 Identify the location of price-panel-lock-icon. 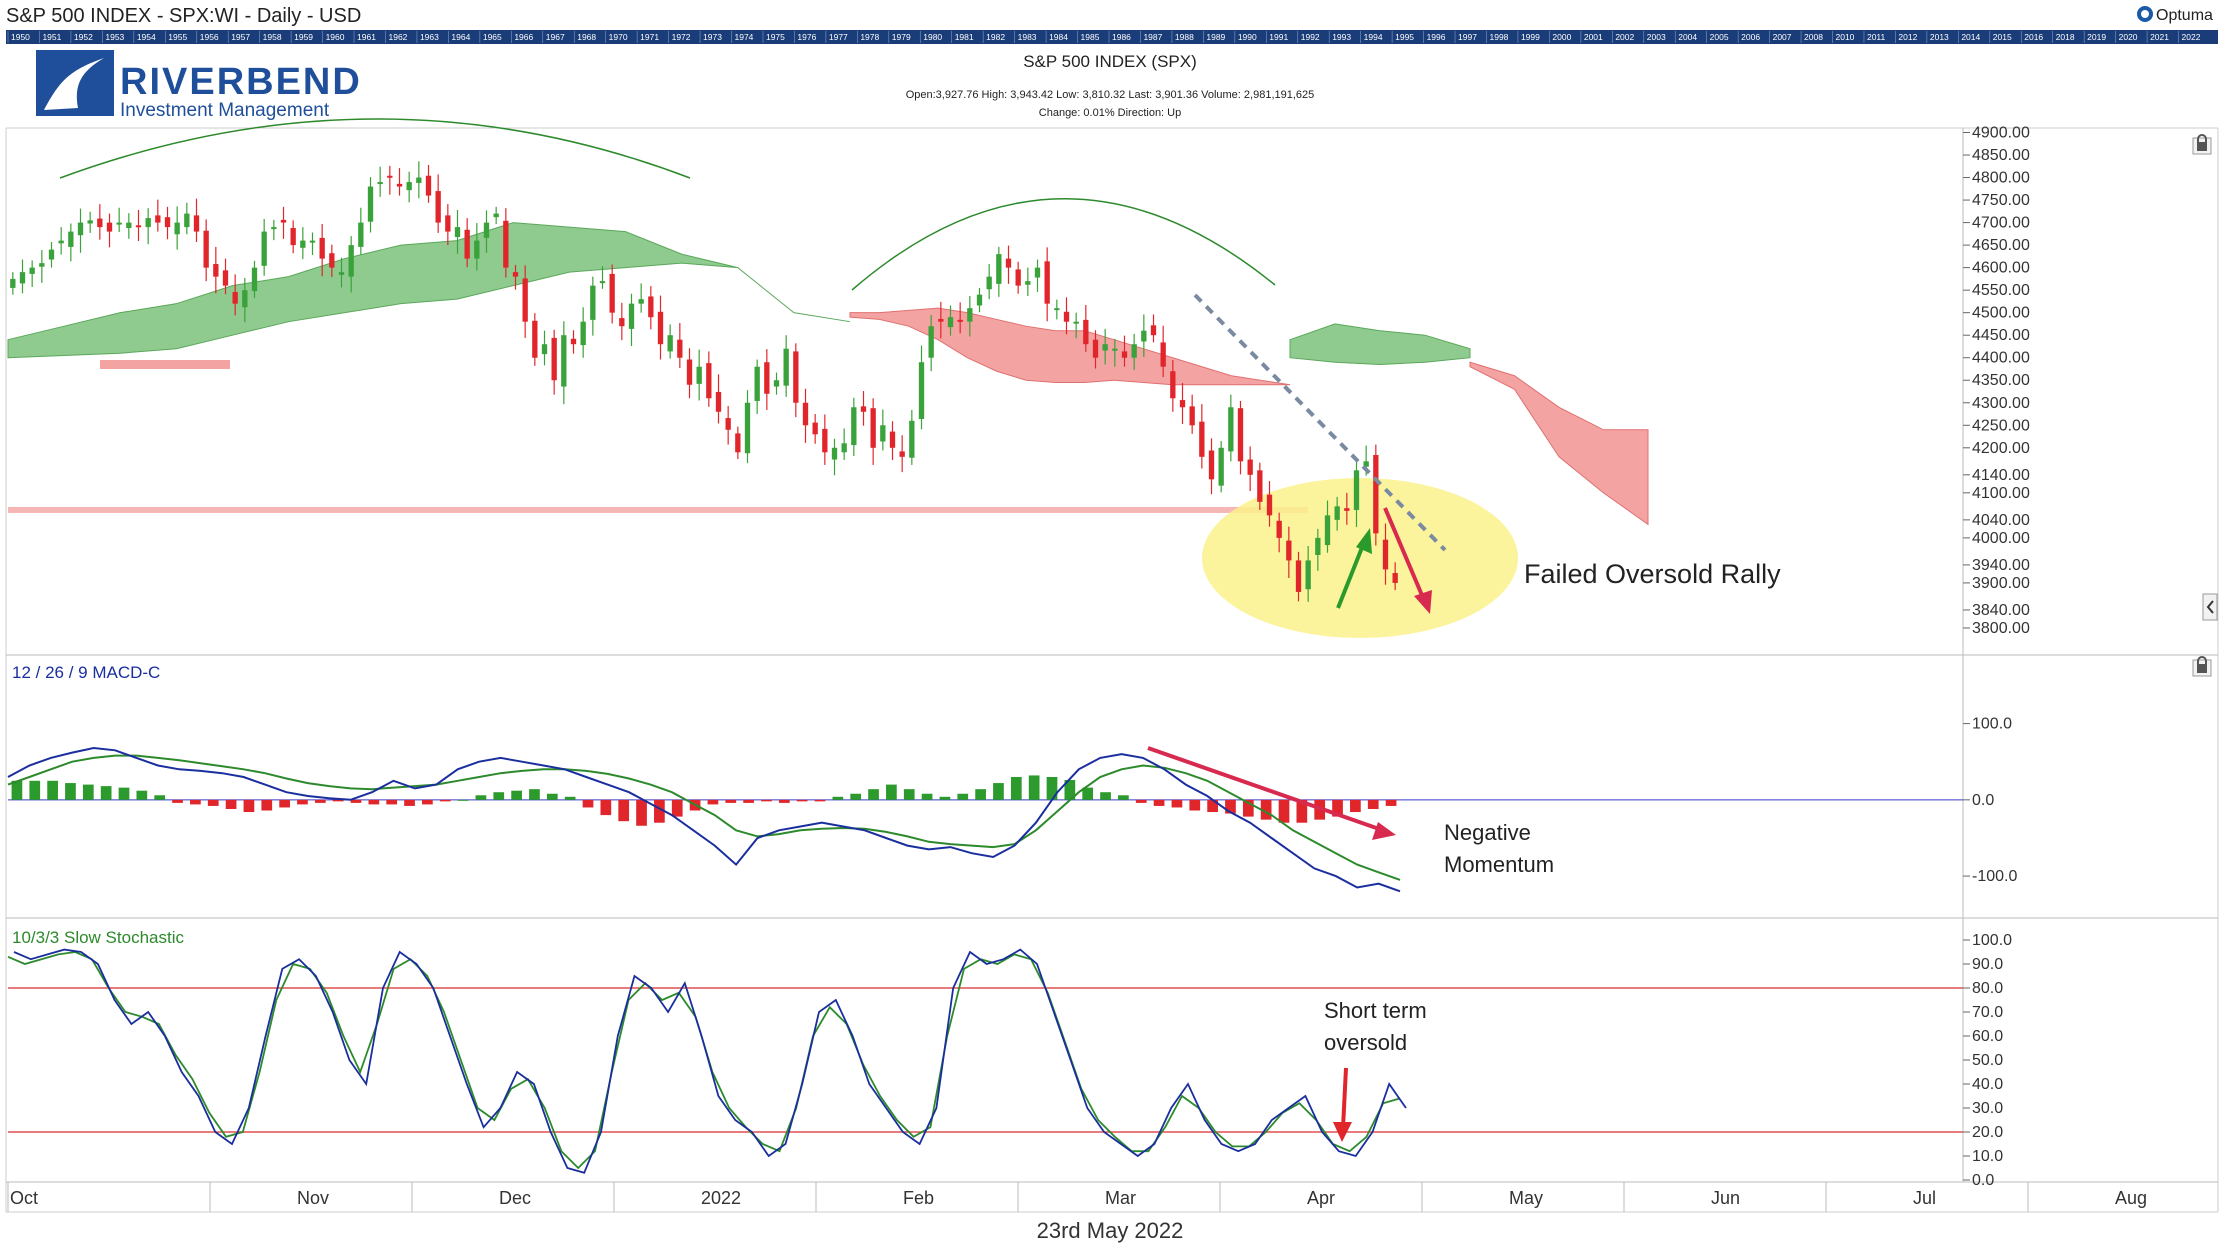
(2202, 144).